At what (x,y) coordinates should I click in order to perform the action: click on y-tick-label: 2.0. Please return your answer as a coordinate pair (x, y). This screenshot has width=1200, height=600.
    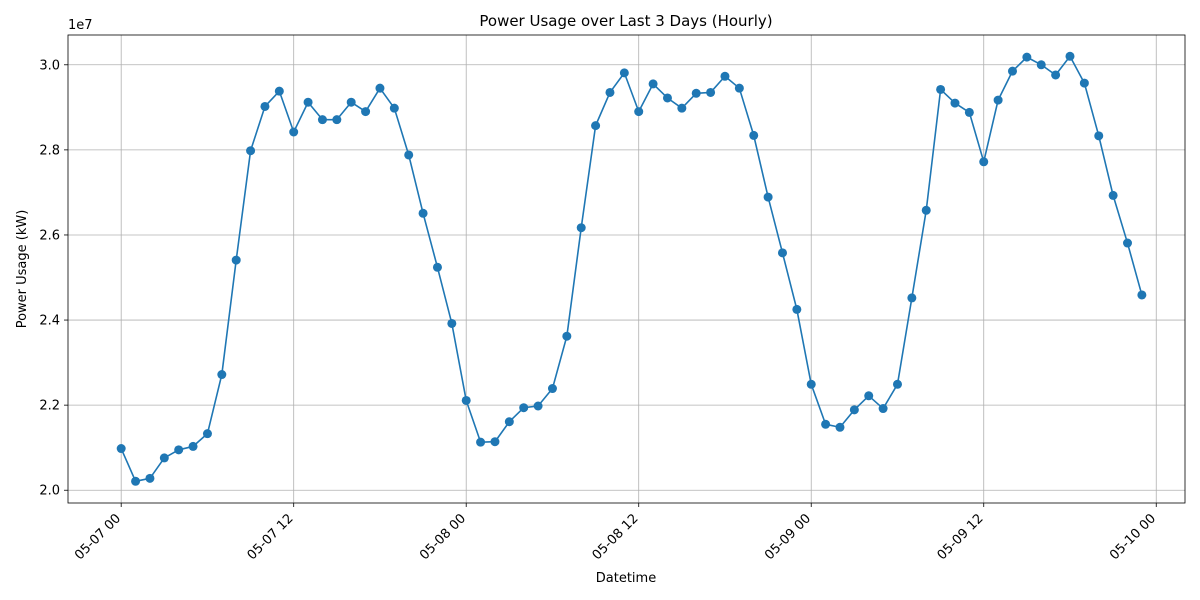
    Looking at the image, I should click on (49, 491).